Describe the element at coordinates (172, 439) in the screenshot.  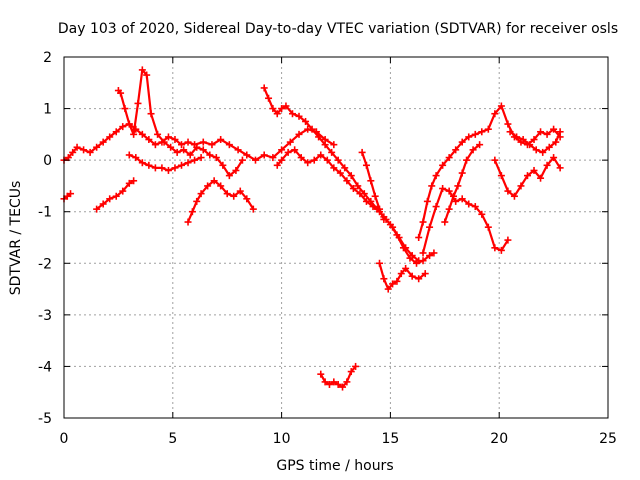
I see `x-tick-label: 5` at that location.